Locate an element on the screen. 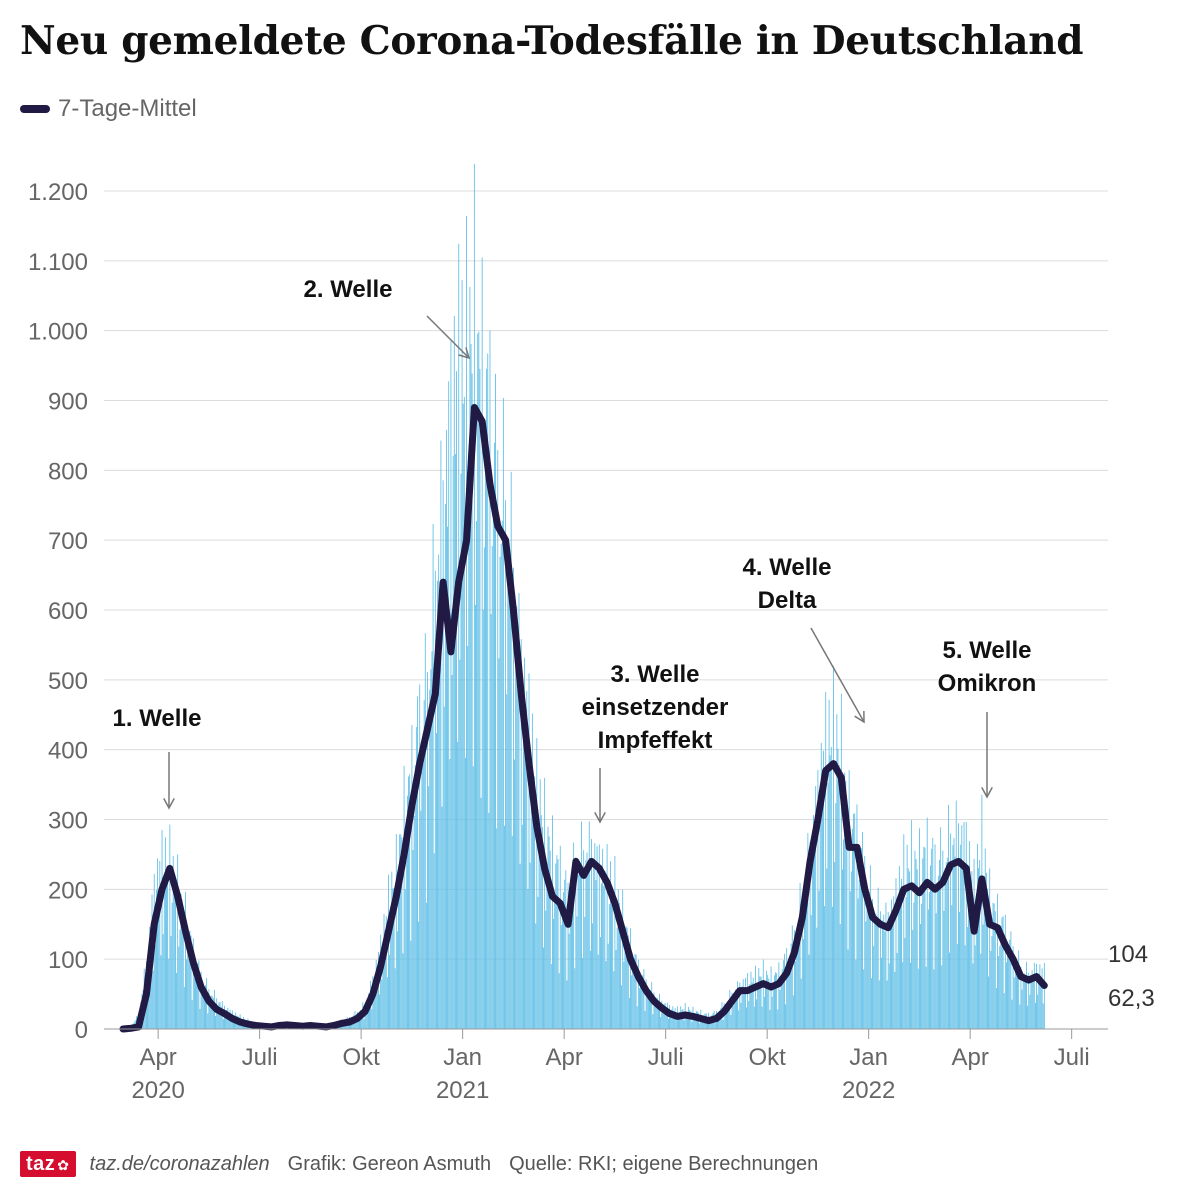 This screenshot has width=1200, height=1200. y-tick-label: 1.000 is located at coordinates (58, 332).